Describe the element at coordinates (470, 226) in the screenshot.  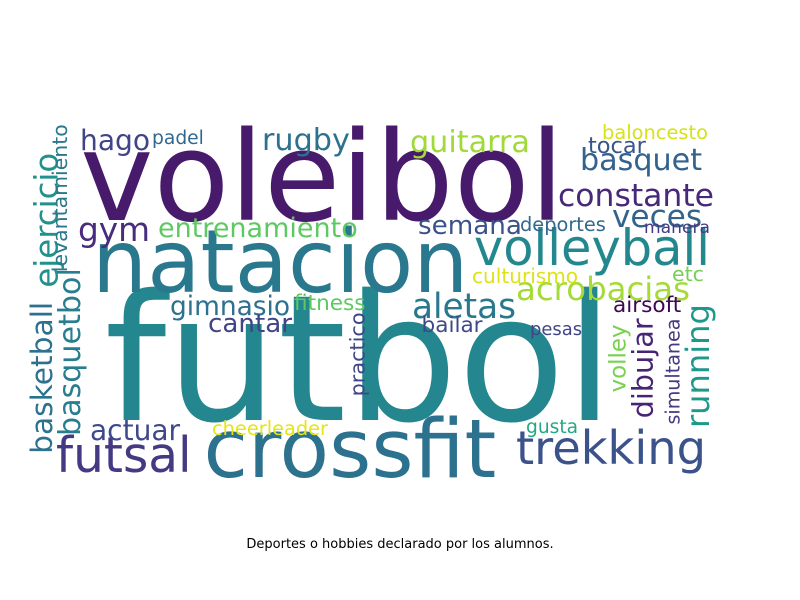
I see `word-semana: semana` at that location.